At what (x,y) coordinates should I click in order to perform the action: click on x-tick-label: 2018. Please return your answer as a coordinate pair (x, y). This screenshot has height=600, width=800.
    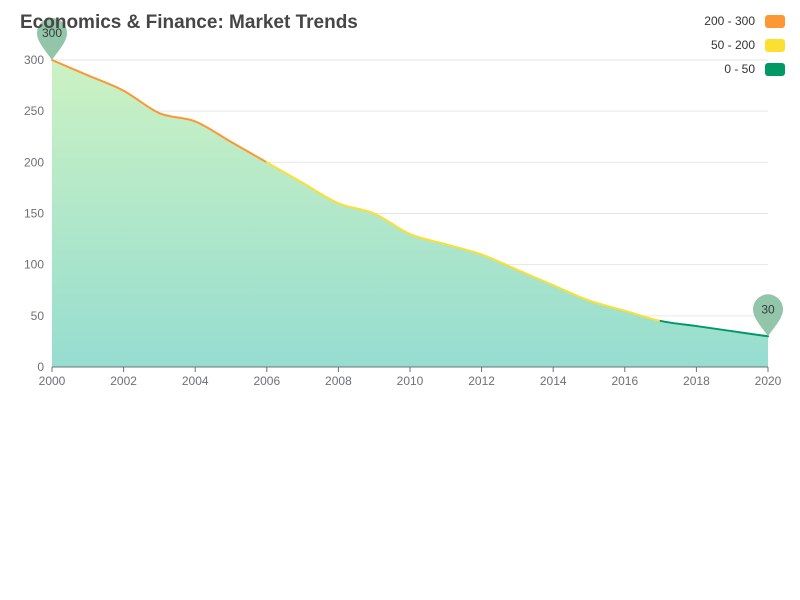
    Looking at the image, I should click on (696, 381).